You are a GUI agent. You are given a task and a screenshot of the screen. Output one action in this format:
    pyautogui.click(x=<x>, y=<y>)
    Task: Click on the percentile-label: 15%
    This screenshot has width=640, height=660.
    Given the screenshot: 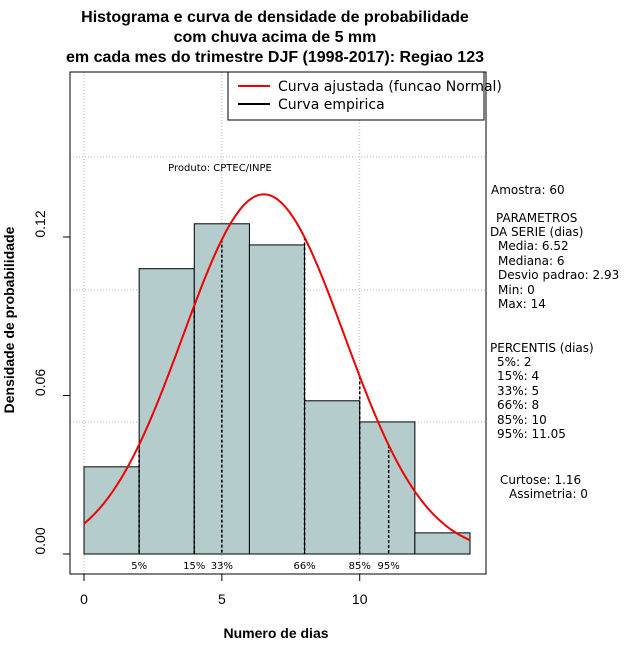 What is the action you would take?
    pyautogui.click(x=194, y=566)
    